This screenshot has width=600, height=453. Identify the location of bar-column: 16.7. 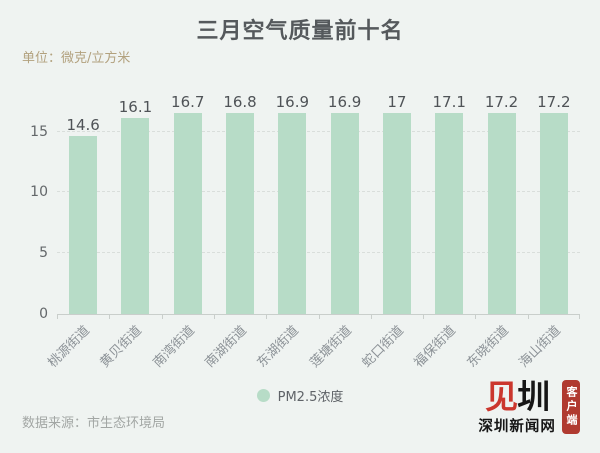
(188, 204).